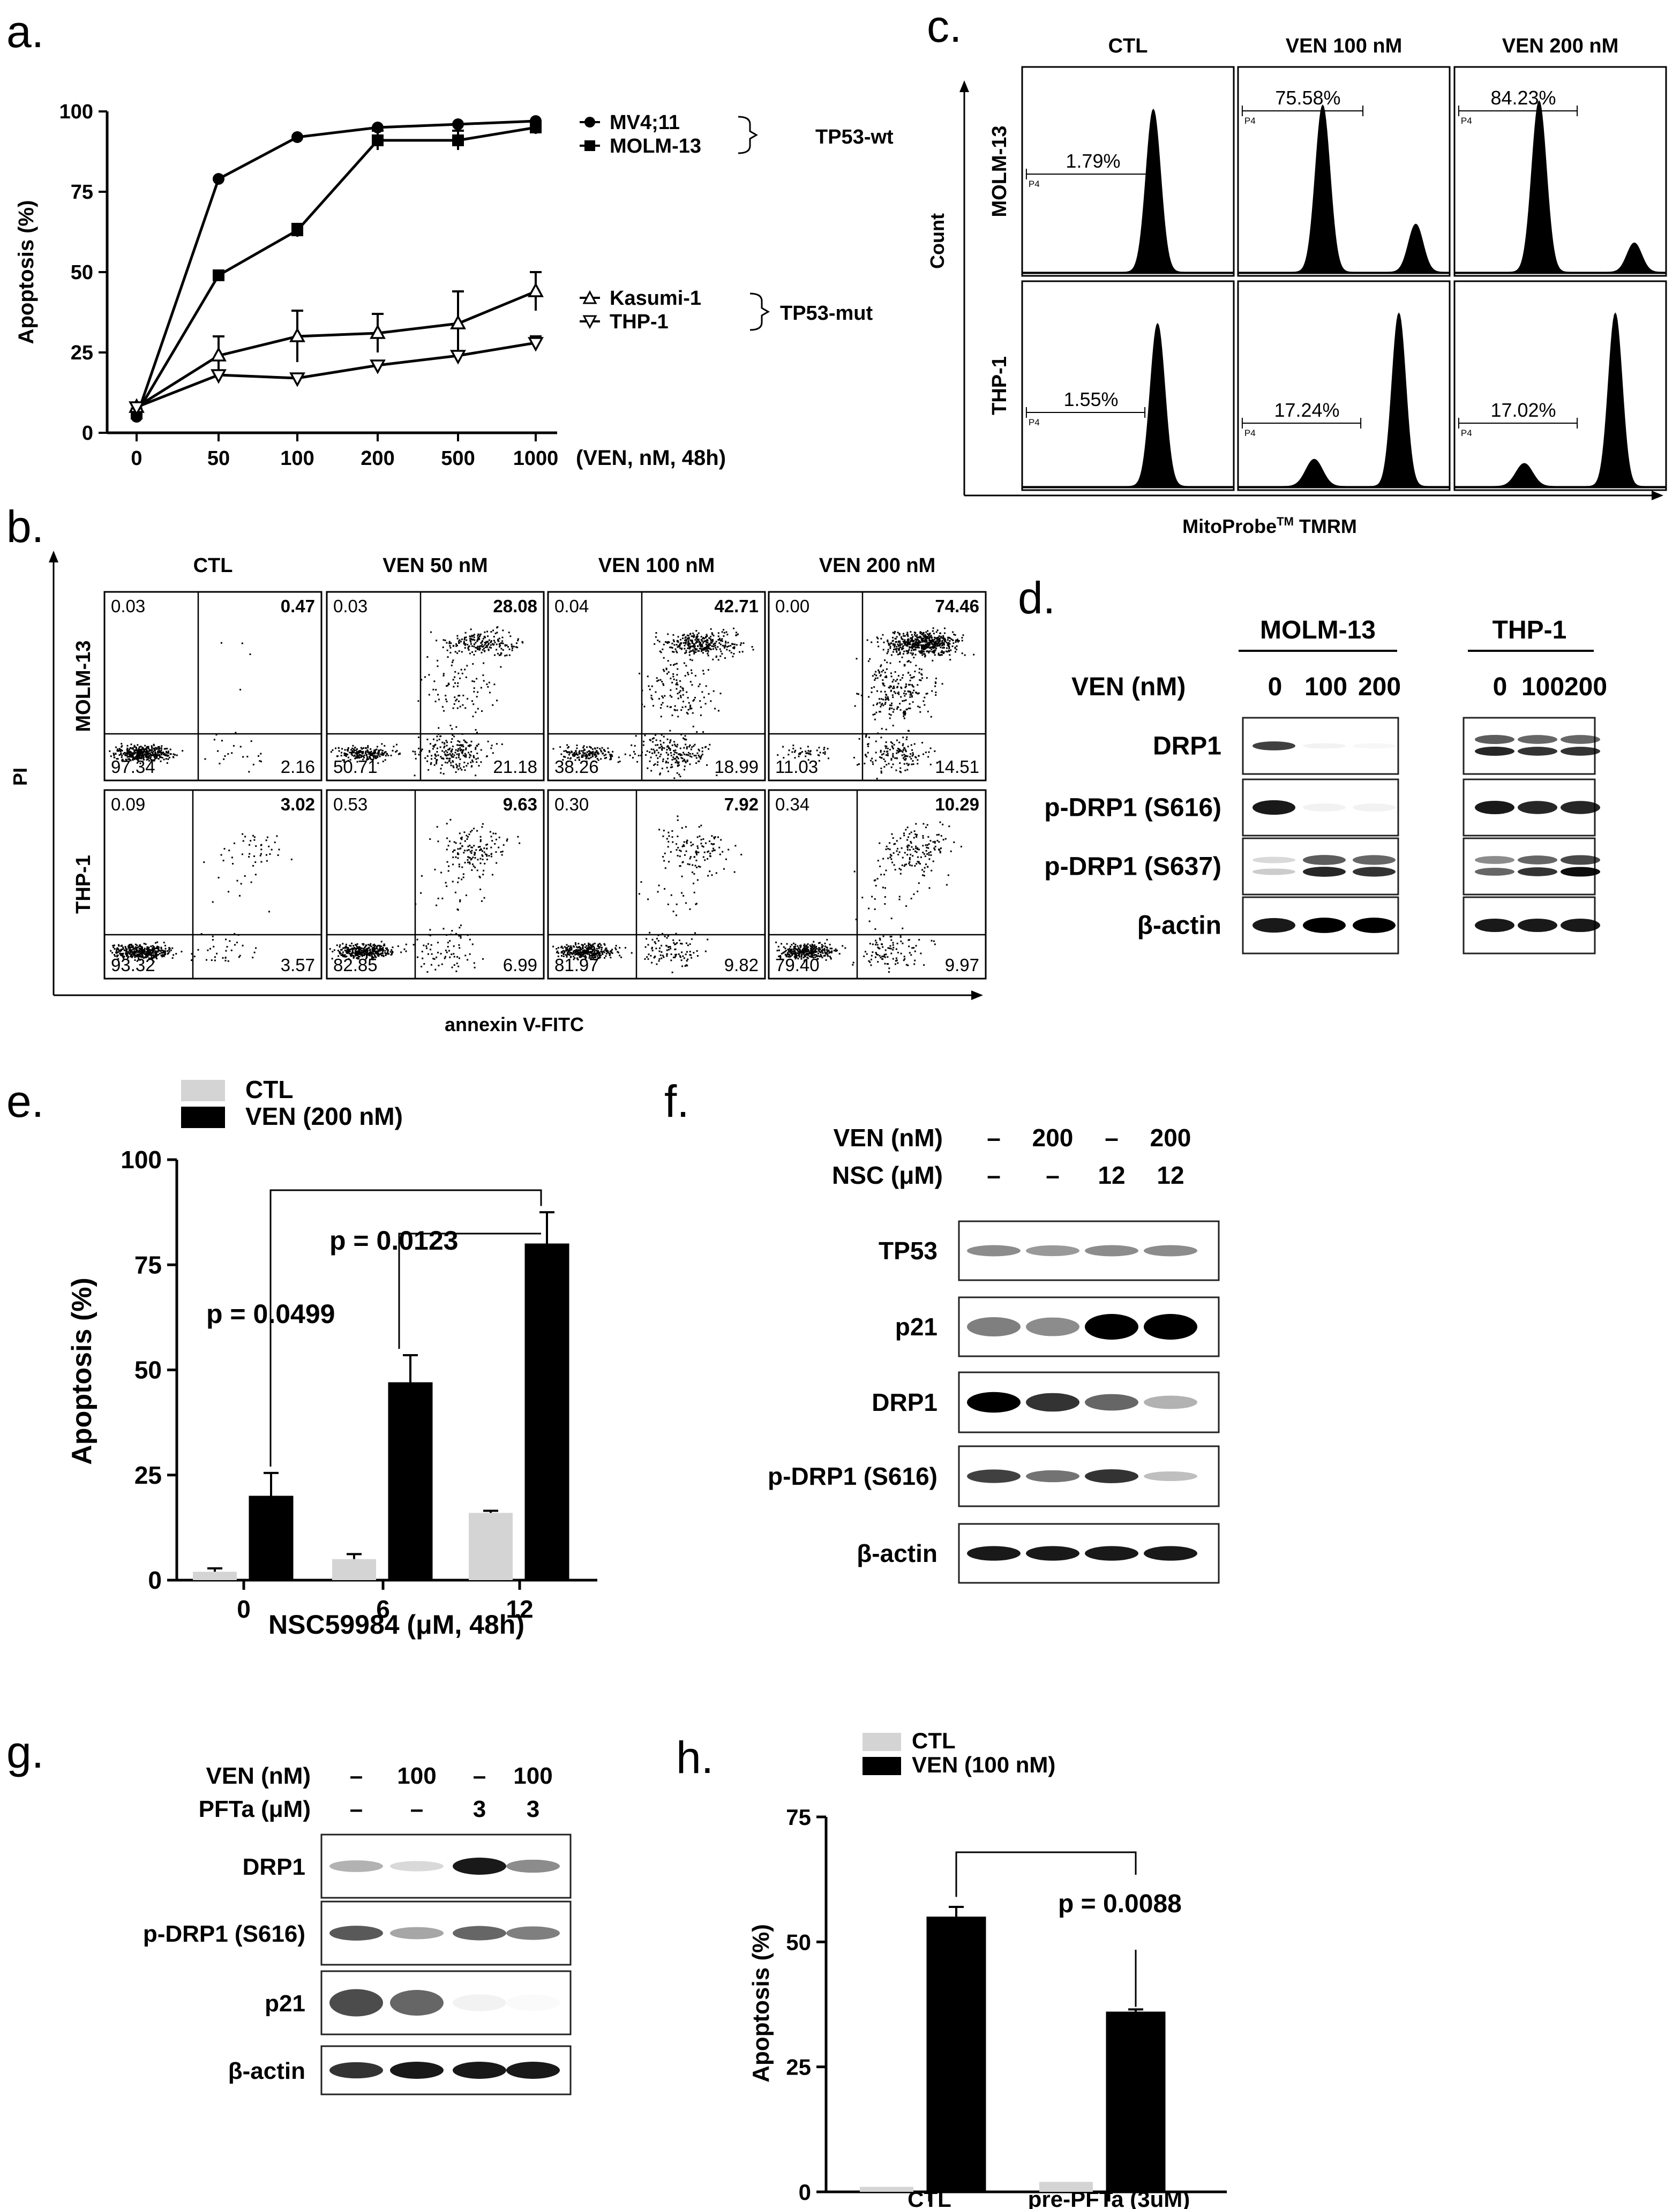  What do you see at coordinates (519, 1609) in the screenshot?
I see `e-xtick-label-2: 12` at bounding box center [519, 1609].